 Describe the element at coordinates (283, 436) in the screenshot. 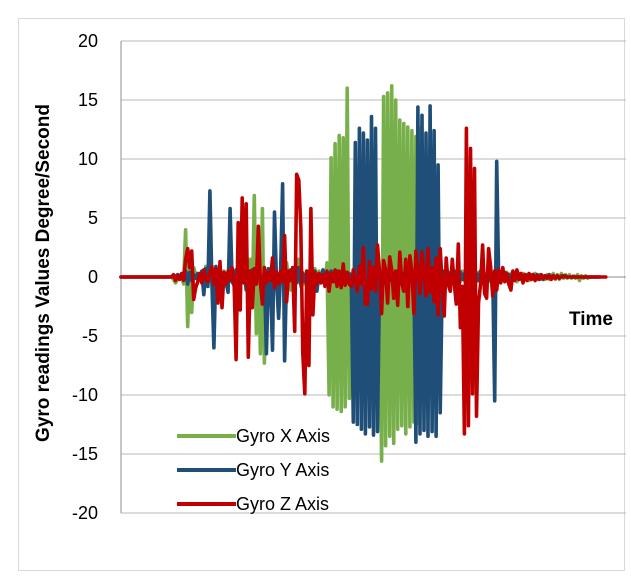

I see `legend-label: Gyro X Axis` at that location.